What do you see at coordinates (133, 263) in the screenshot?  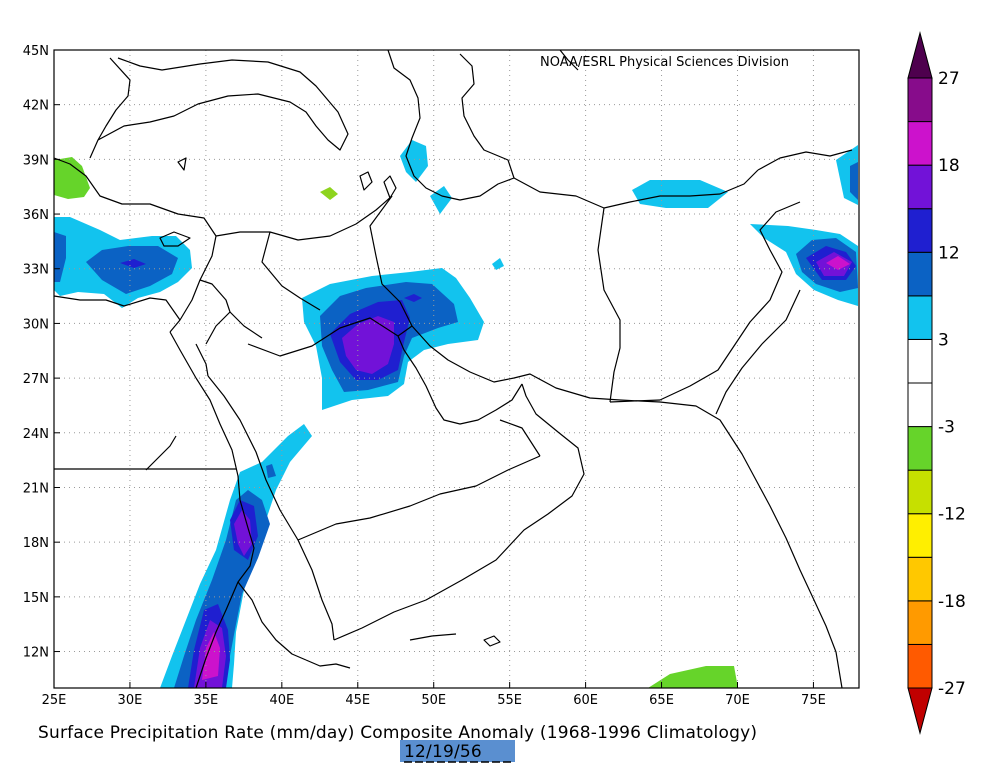 I see `anomaly-darkblue-med` at bounding box center [133, 263].